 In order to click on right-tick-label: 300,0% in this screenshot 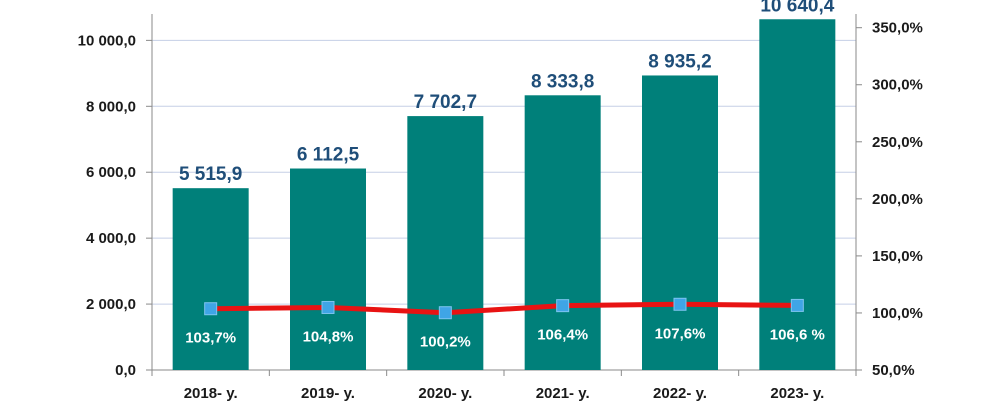, I will do `click(897, 85)`.